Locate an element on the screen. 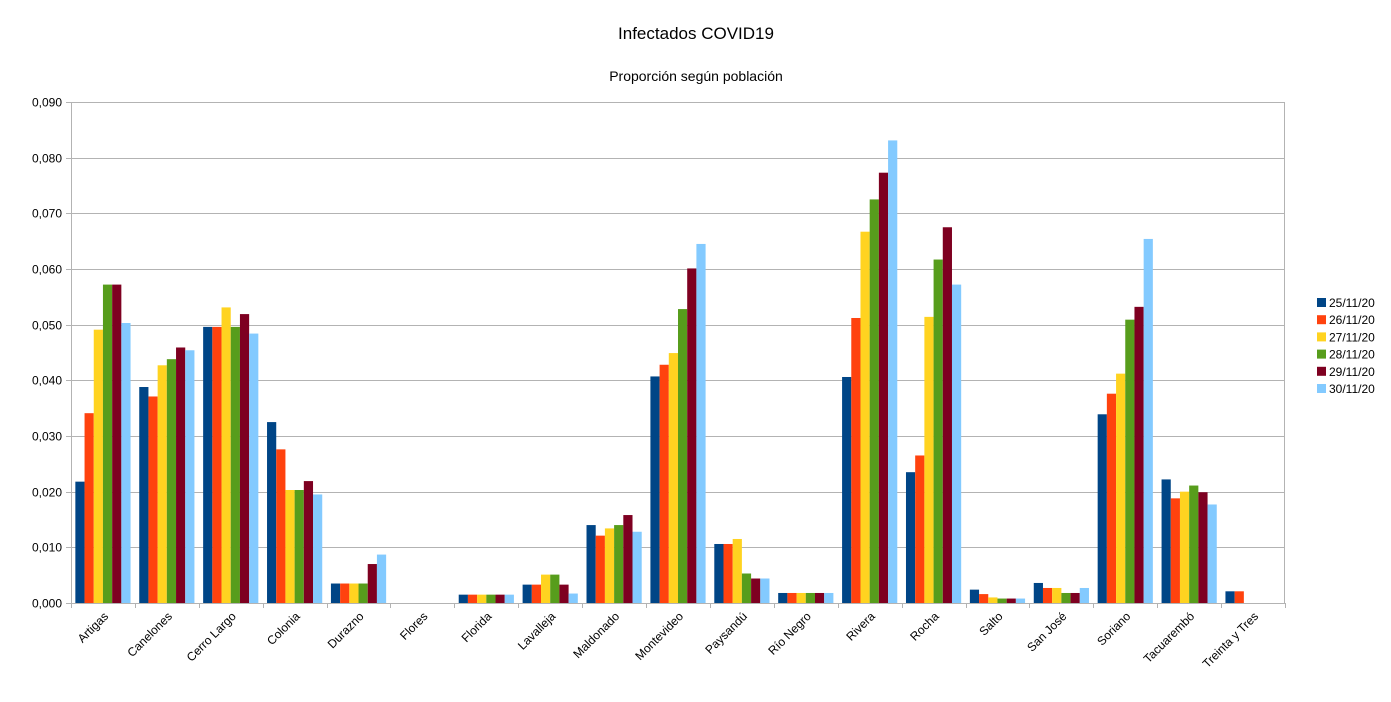 The image size is (1391, 702). y-tick-label: 0,050 is located at coordinates (47, 326).